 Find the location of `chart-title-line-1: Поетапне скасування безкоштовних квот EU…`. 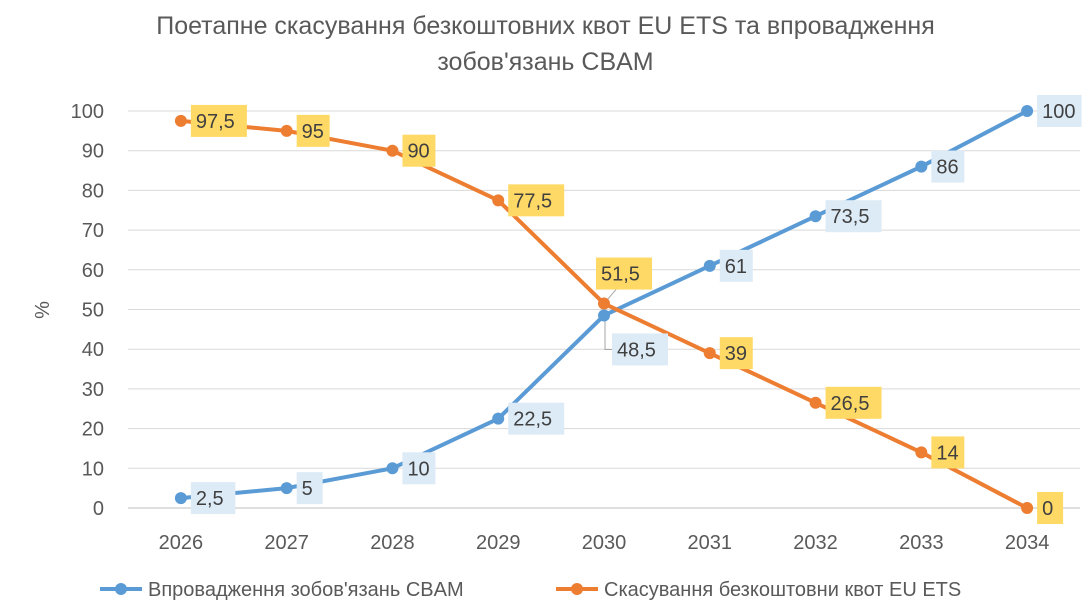

chart-title-line-1: Поетапне скасування безкоштовних квот EU… is located at coordinates (545, 26).